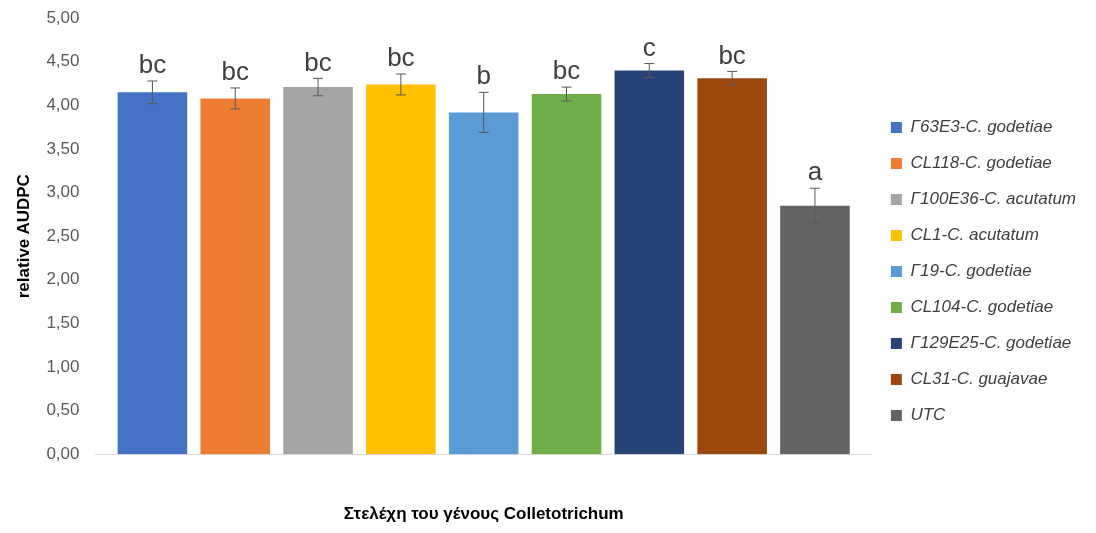 This screenshot has width=1096, height=533. Describe the element at coordinates (63, 366) in the screenshot. I see `y-tick-label: 1,00` at that location.